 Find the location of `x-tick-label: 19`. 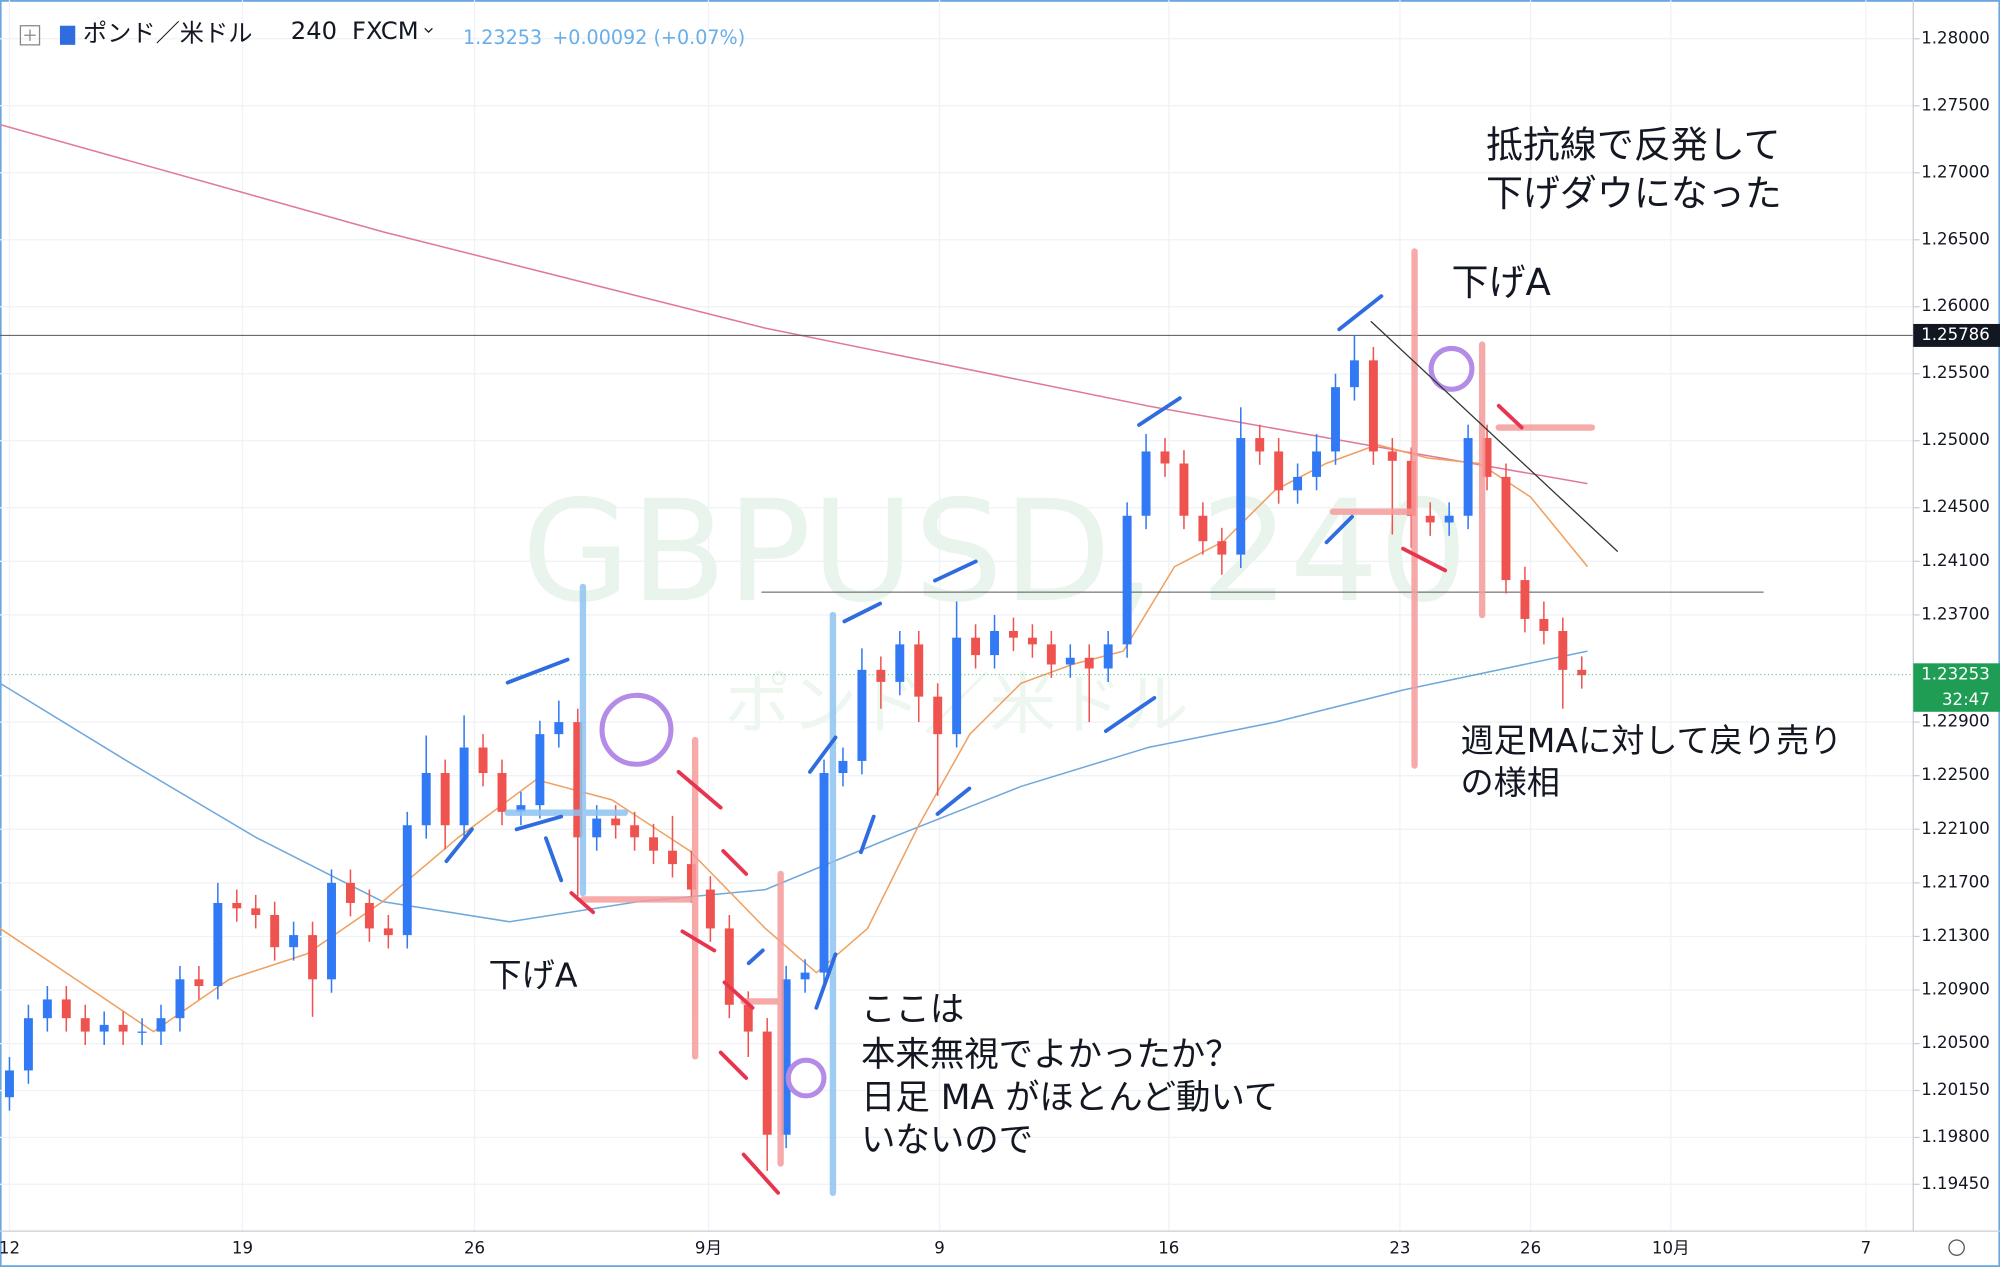

x-tick-label: 19 is located at coordinates (242, 1247).